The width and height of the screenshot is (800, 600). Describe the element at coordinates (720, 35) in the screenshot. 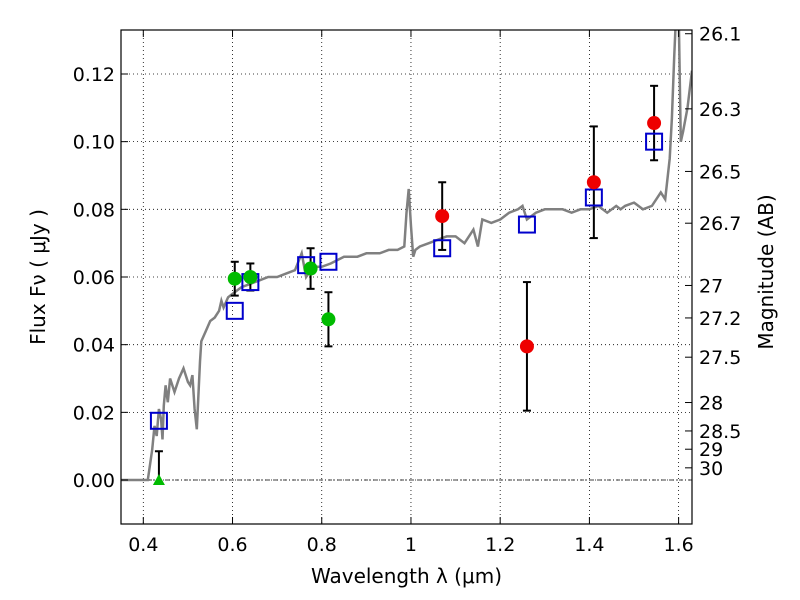

I see `right-axis-tick-label: 26.1` at that location.